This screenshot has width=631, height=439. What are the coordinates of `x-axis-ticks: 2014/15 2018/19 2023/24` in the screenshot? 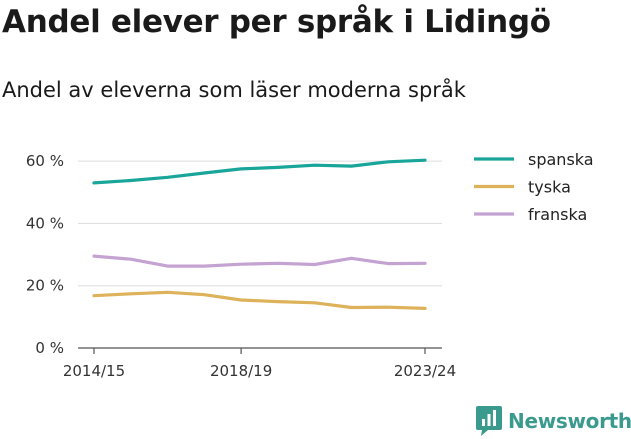 It's located at (259, 364).